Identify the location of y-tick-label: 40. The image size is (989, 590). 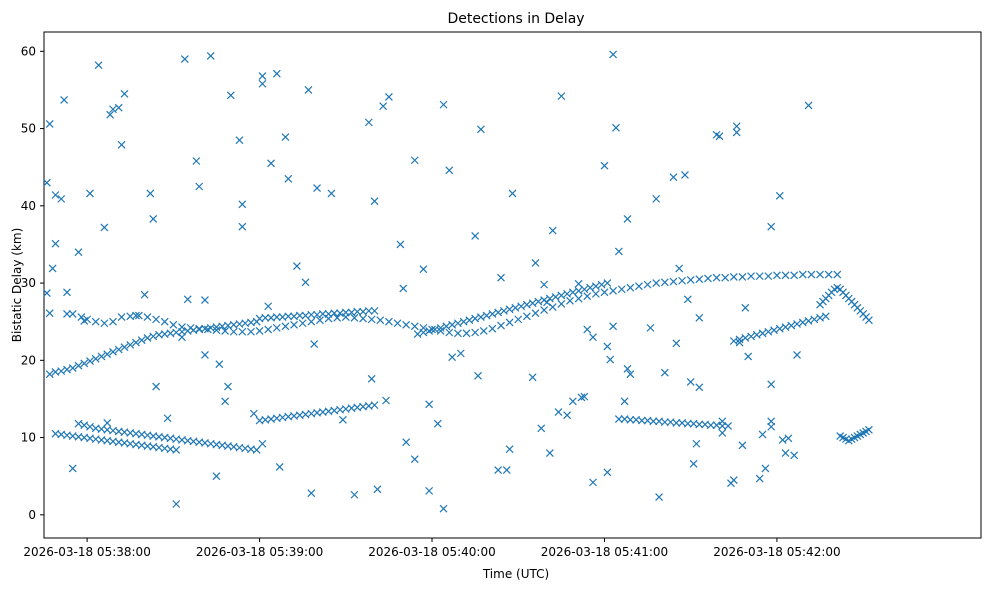
(28, 206).